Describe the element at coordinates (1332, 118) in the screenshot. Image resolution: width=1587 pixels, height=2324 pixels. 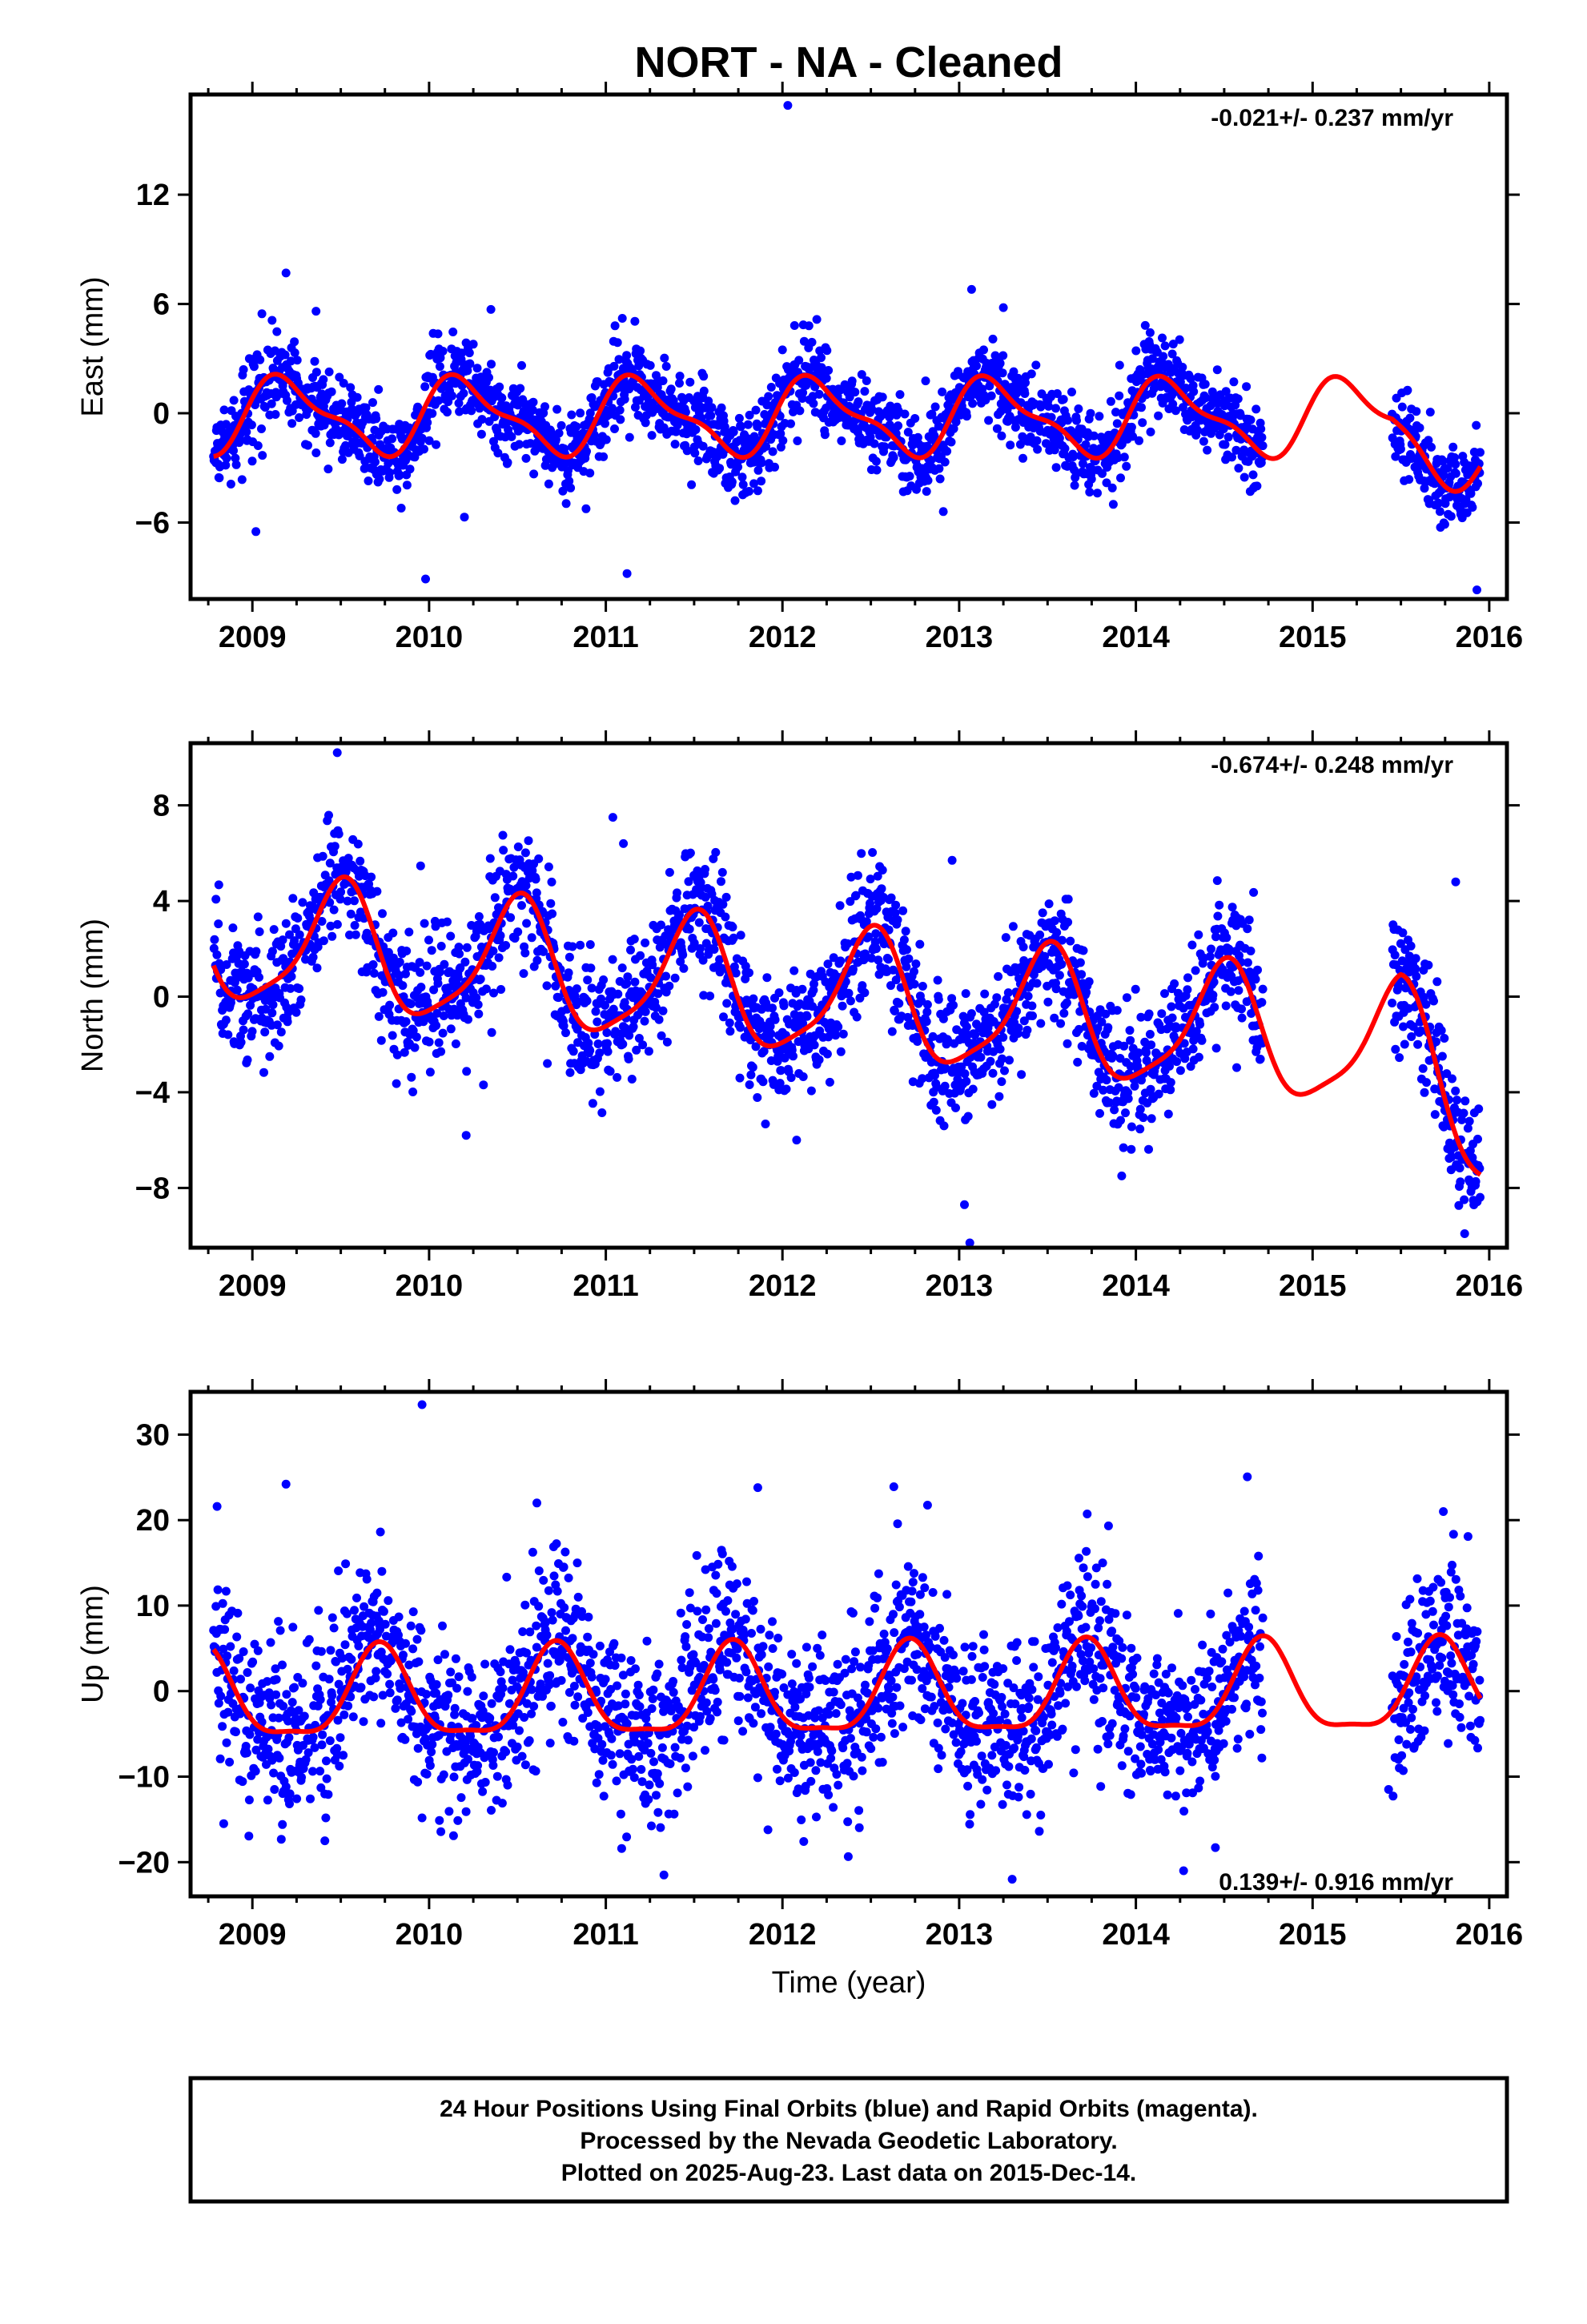
I see `east-rate-text: -0.021+/- 0.237 mm/yr` at that location.